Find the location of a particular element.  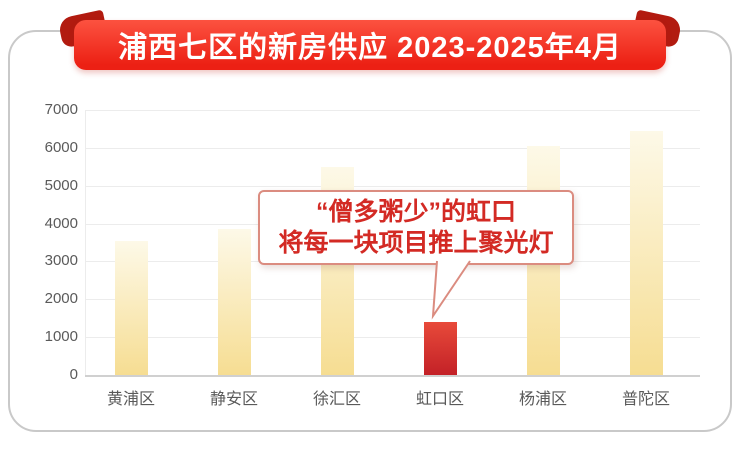

y-tick-label-4000: 4000 is located at coordinates (61, 223).